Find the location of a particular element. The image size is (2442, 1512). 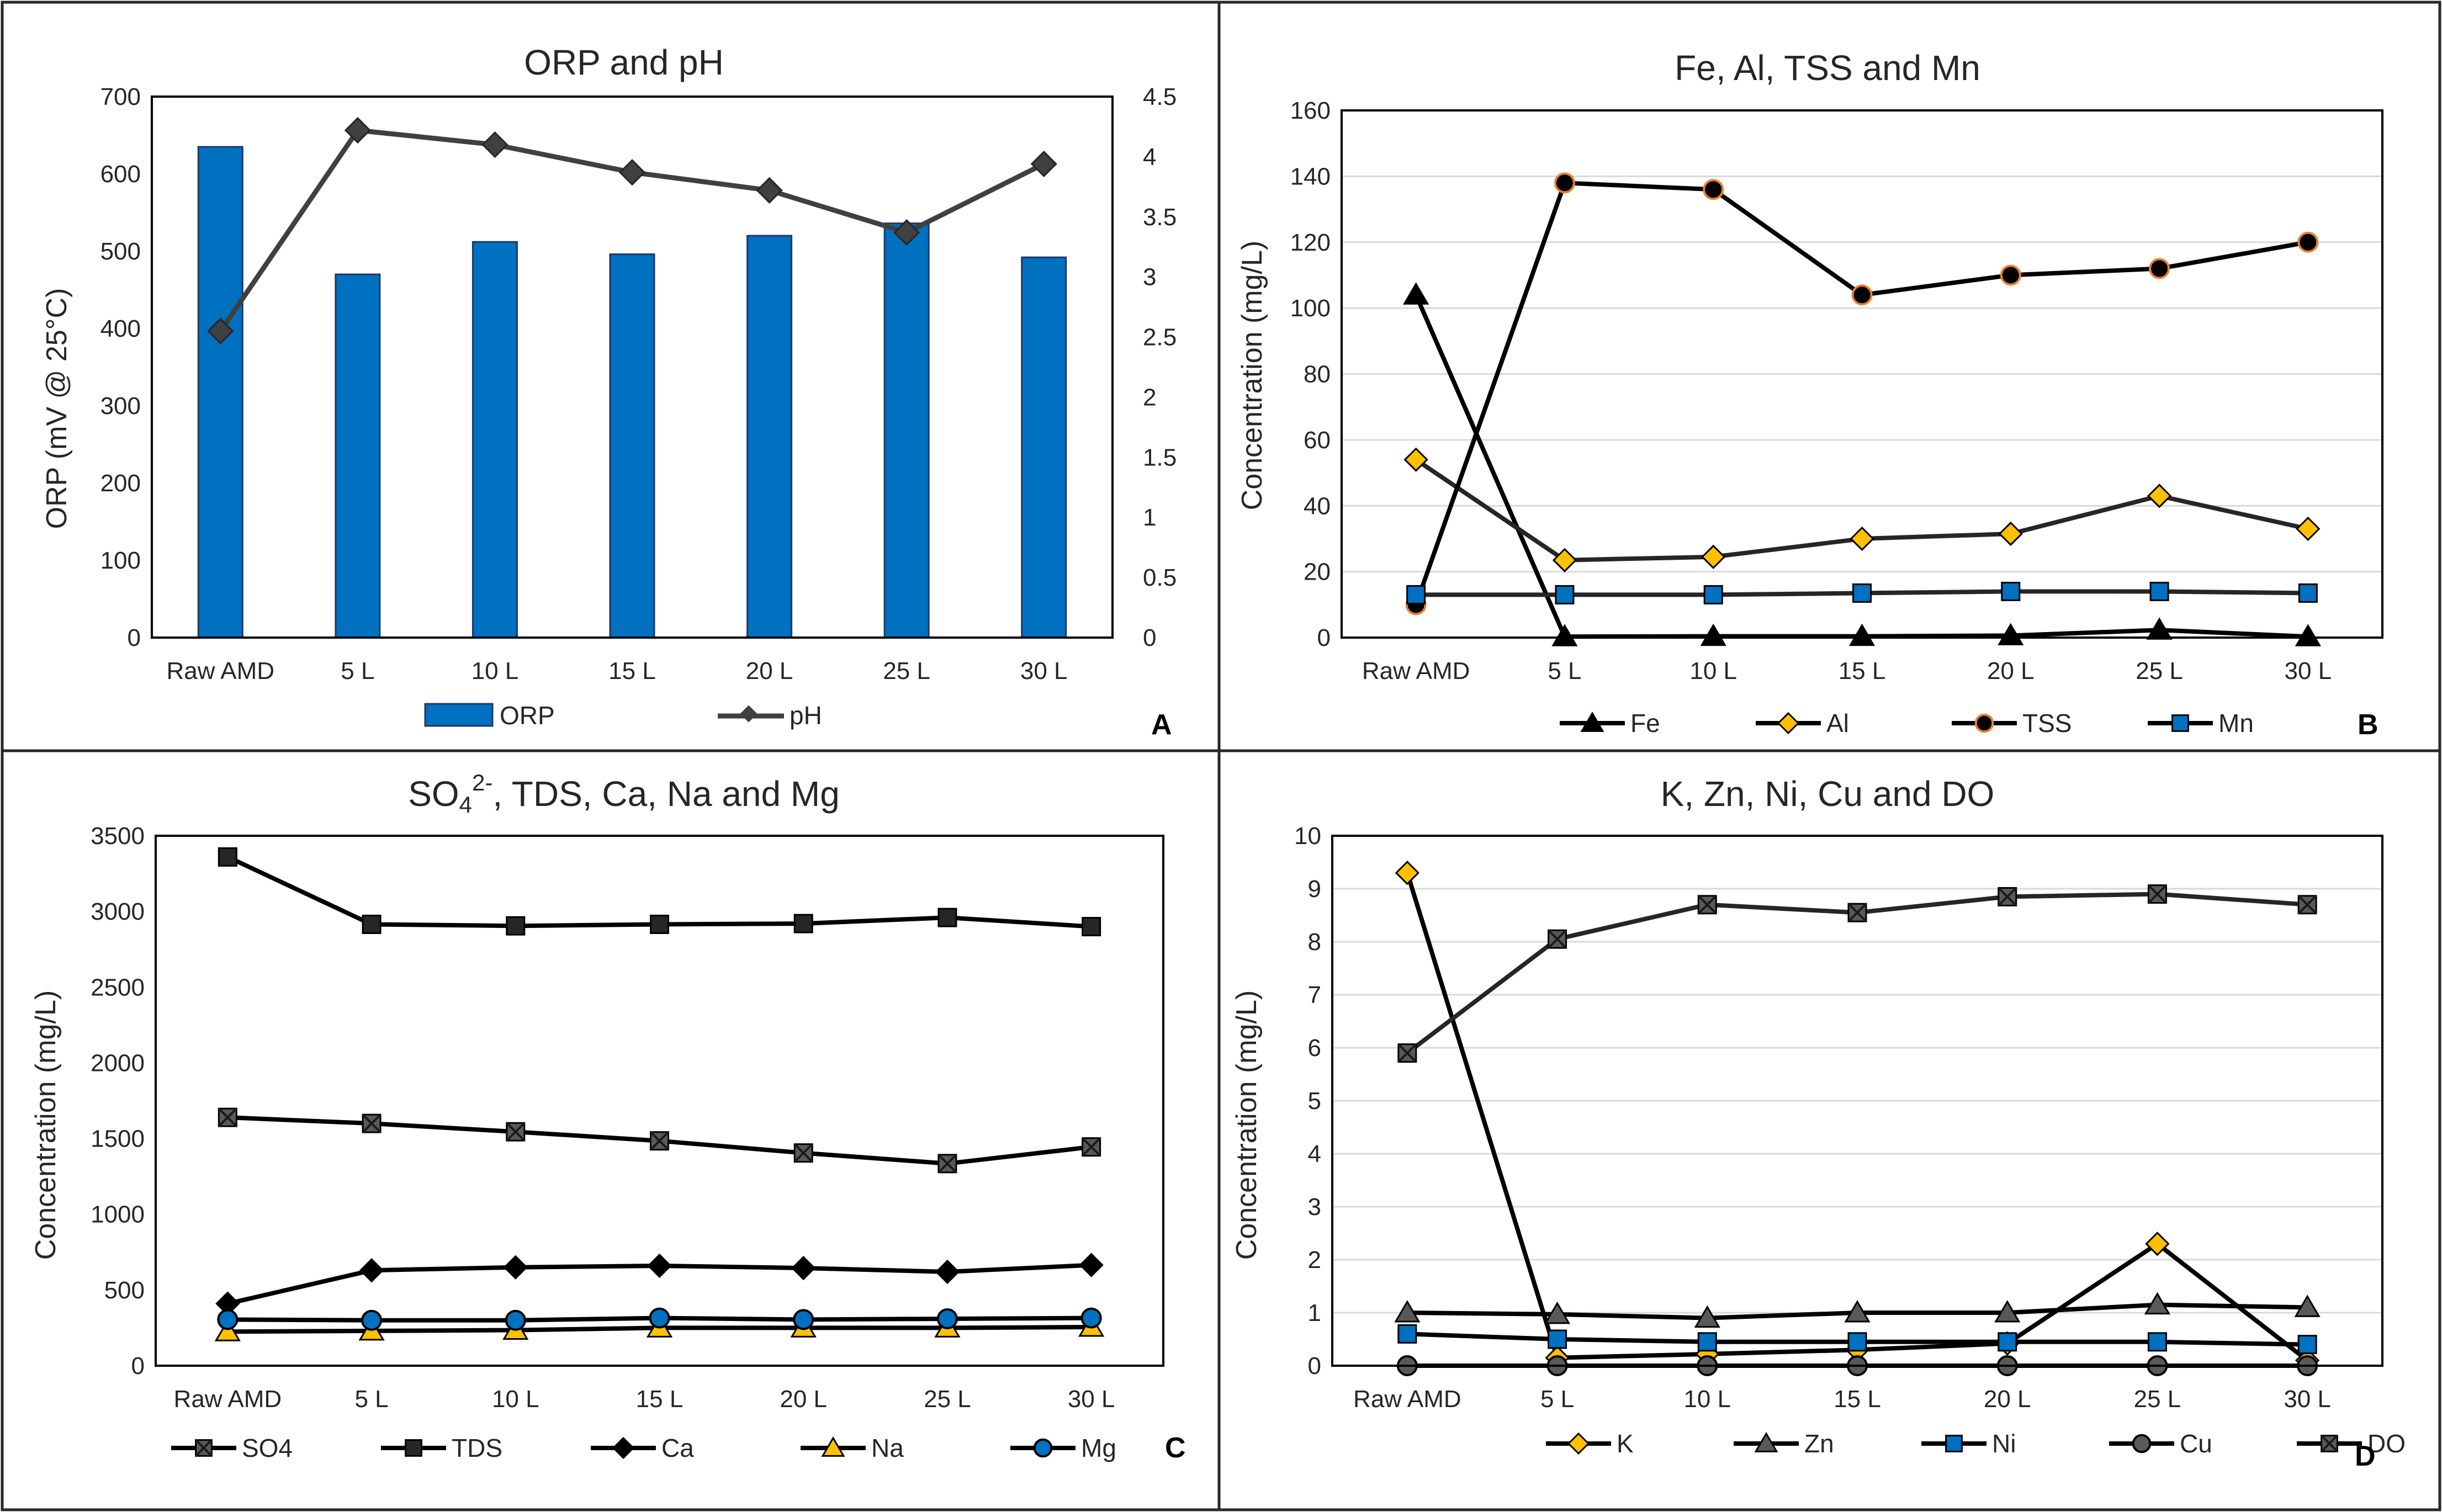

chart-c-xtick-25-l: 25 L is located at coordinates (947, 1400).